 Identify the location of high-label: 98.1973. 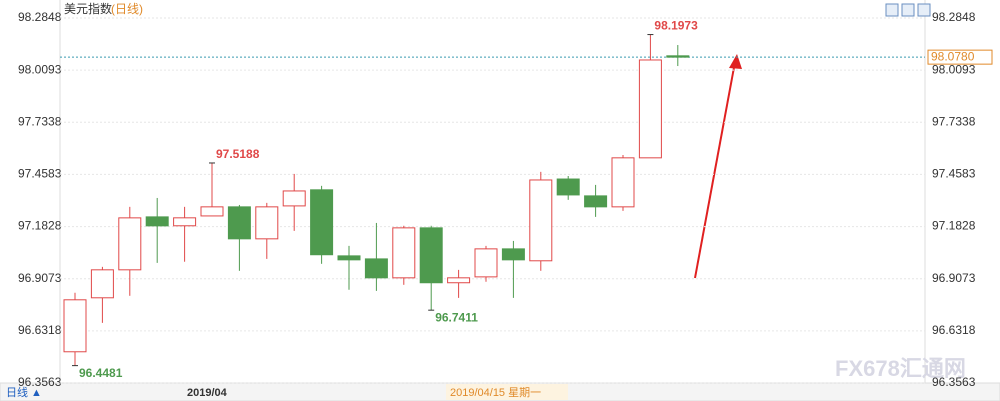
(676, 26).